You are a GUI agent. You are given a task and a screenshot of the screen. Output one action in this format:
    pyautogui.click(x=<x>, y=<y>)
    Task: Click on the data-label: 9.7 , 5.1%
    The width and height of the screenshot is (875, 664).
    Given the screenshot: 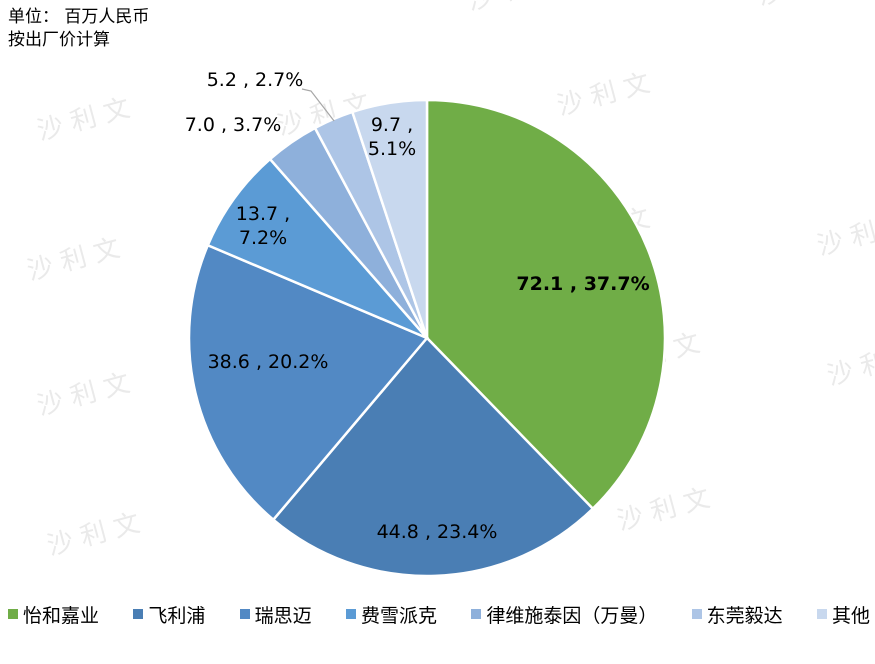 What is the action you would take?
    pyautogui.click(x=392, y=137)
    